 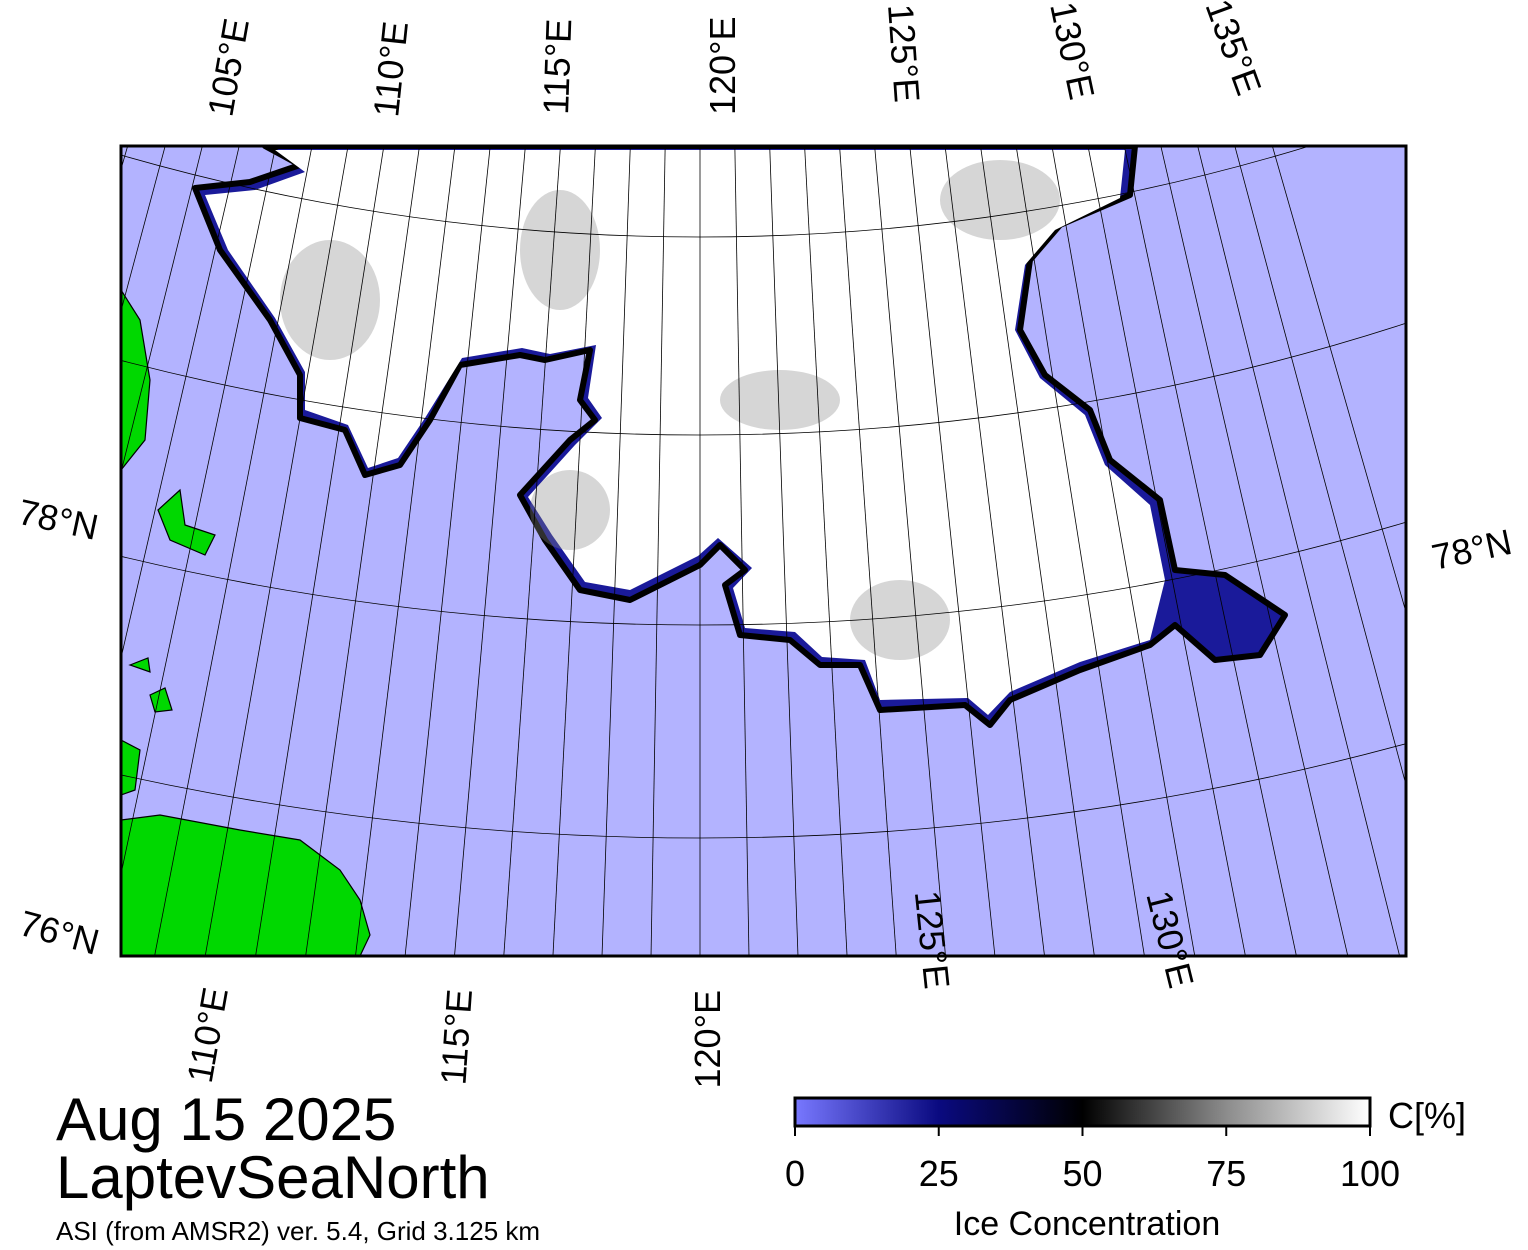 I want to click on date: Aug 15 2025, so click(x=226, y=1119).